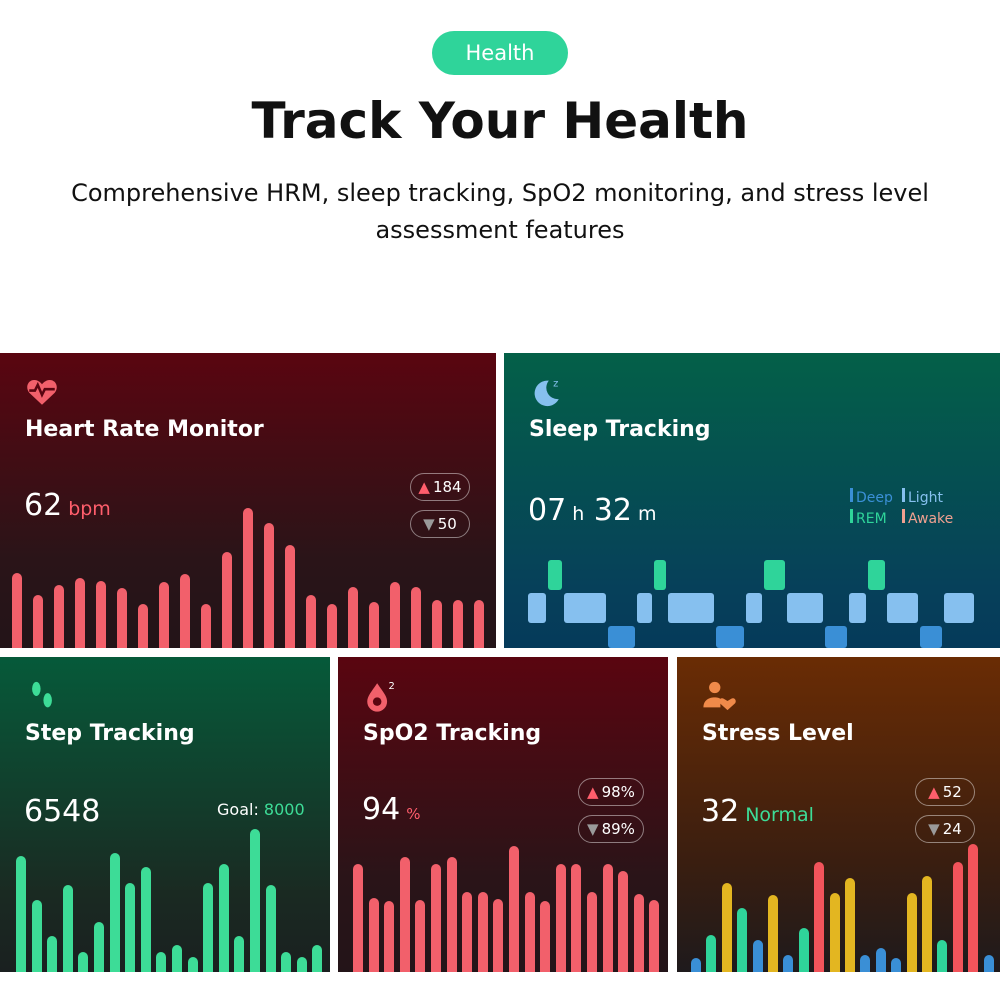 This screenshot has width=1000, height=1000. Describe the element at coordinates (647, 514) in the screenshot. I see `minutes-unit: m` at that location.